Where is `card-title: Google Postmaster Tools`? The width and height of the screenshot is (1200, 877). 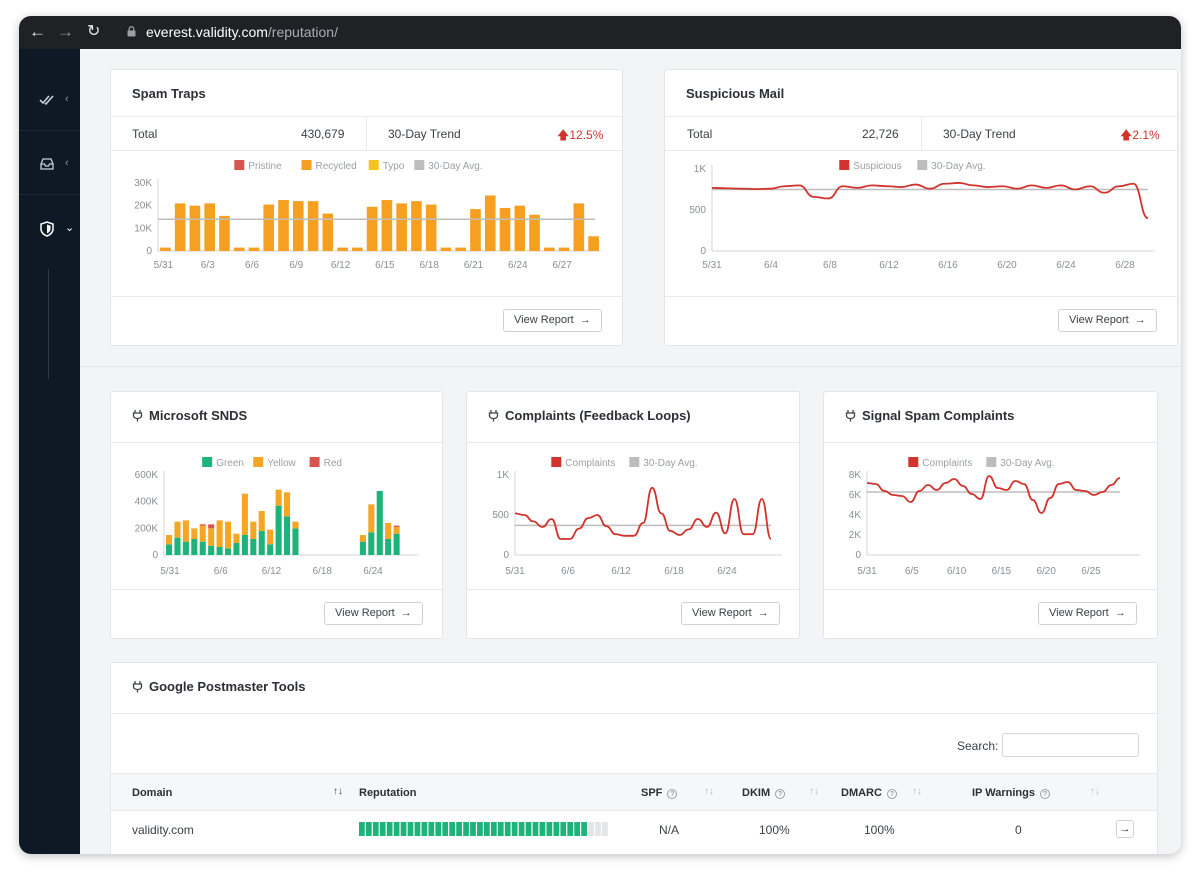
card-title: Google Postmaster Tools is located at coordinates (219, 686).